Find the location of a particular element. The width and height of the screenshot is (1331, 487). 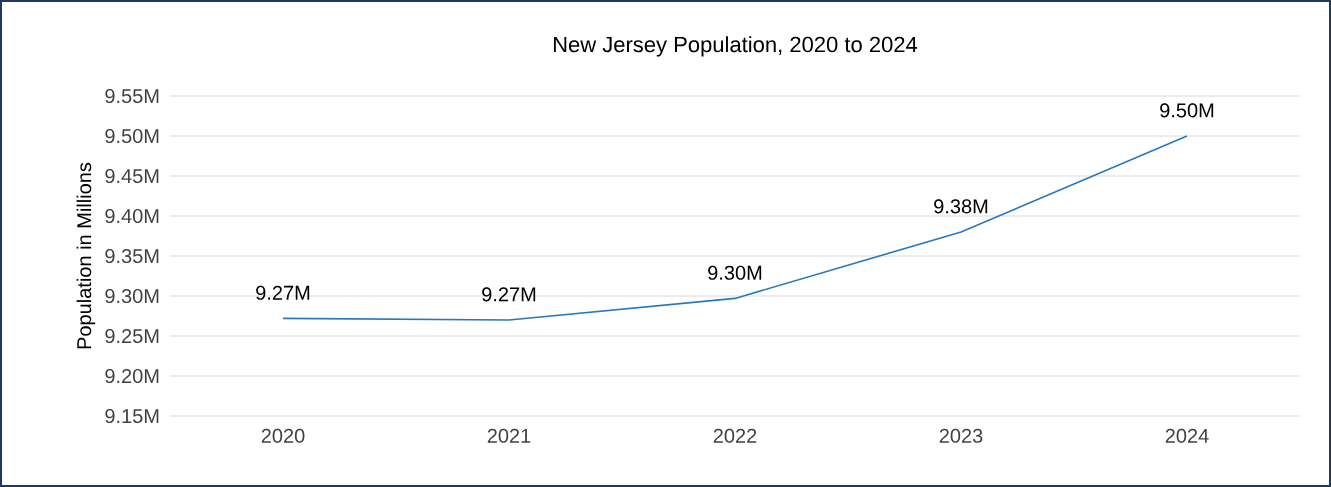

y-tick-label: 9.25M is located at coordinates (132, 336).